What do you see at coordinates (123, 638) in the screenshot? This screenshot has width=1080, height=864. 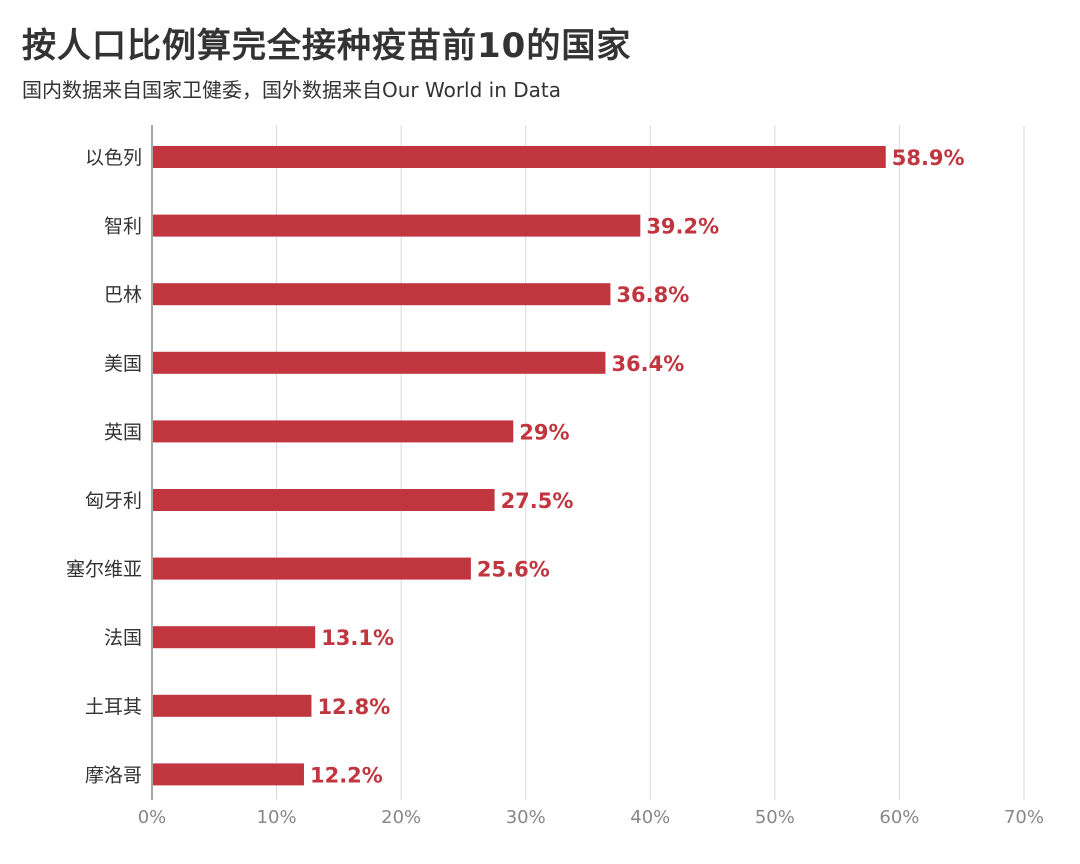 I see `category-label: 法国` at bounding box center [123, 638].